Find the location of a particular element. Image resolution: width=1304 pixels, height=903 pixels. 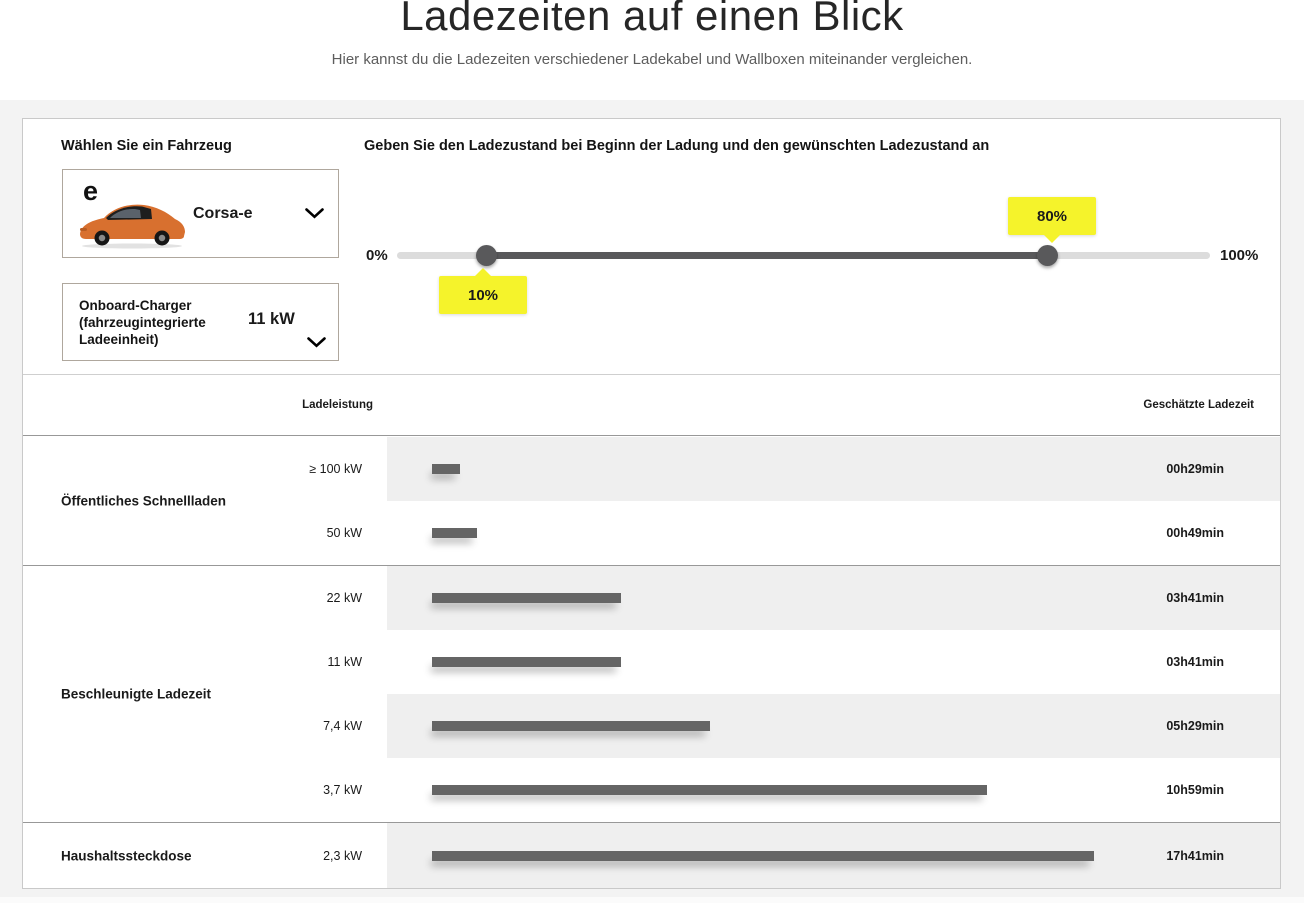

charge-range-slider-track is located at coordinates (803, 255).